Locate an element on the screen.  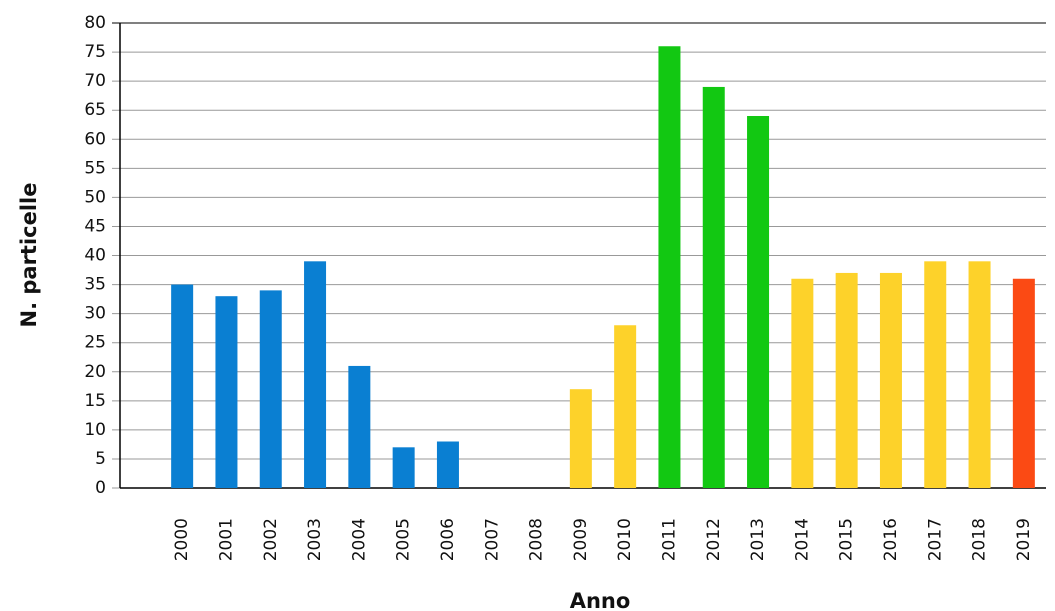
y-tick-label: 55 is located at coordinates (95, 168).